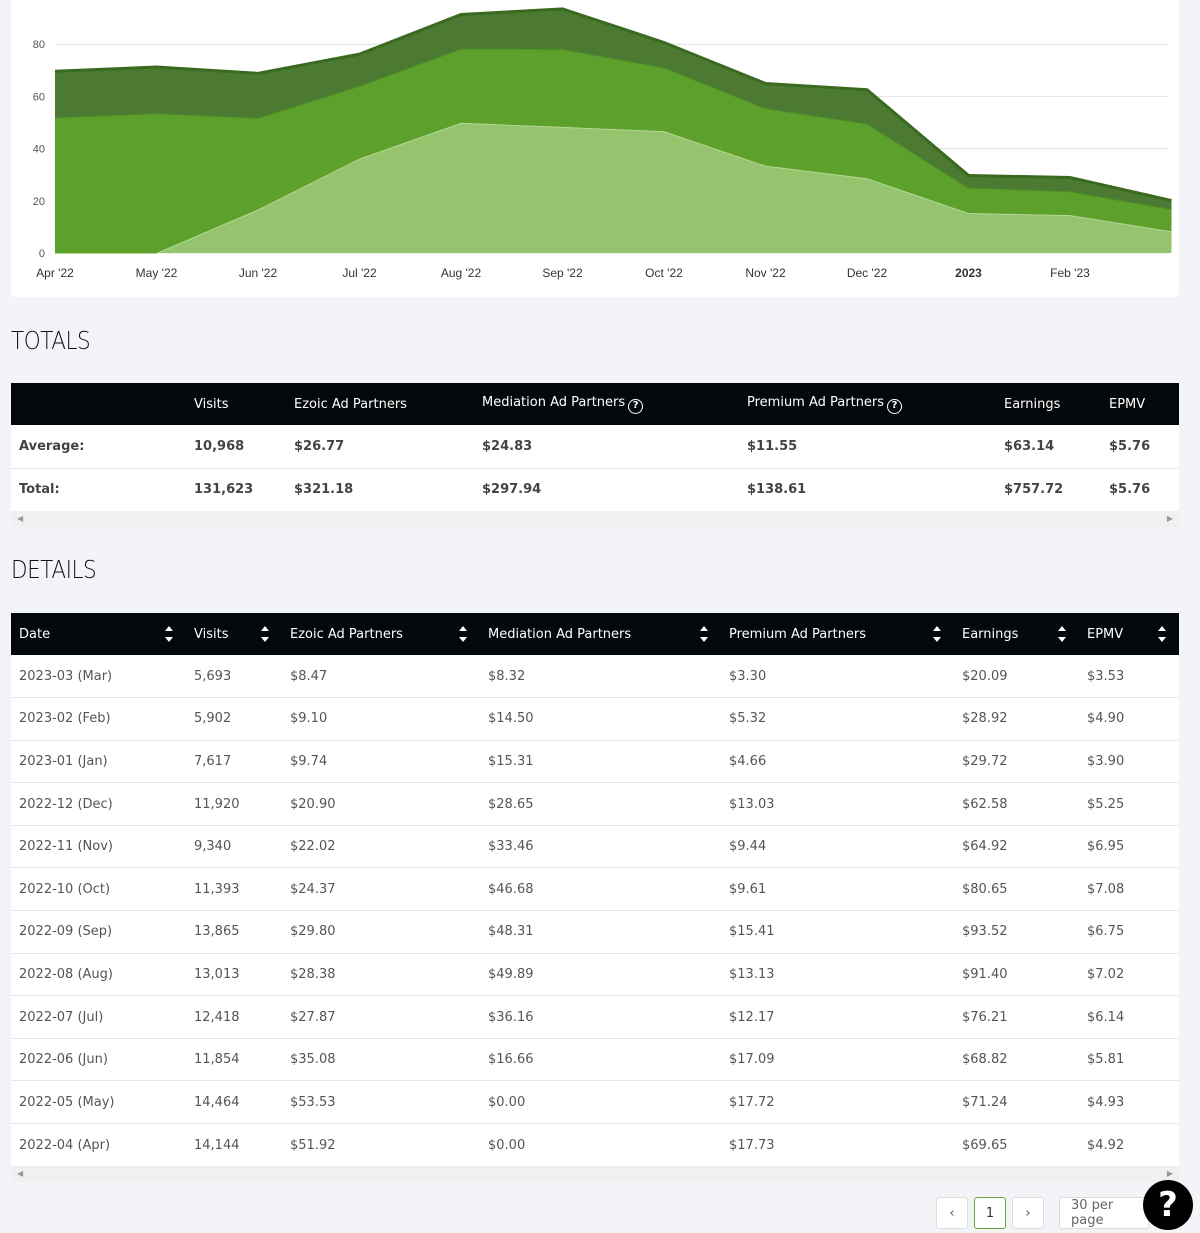  What do you see at coordinates (35, 634) in the screenshot?
I see `column-label: Date` at bounding box center [35, 634].